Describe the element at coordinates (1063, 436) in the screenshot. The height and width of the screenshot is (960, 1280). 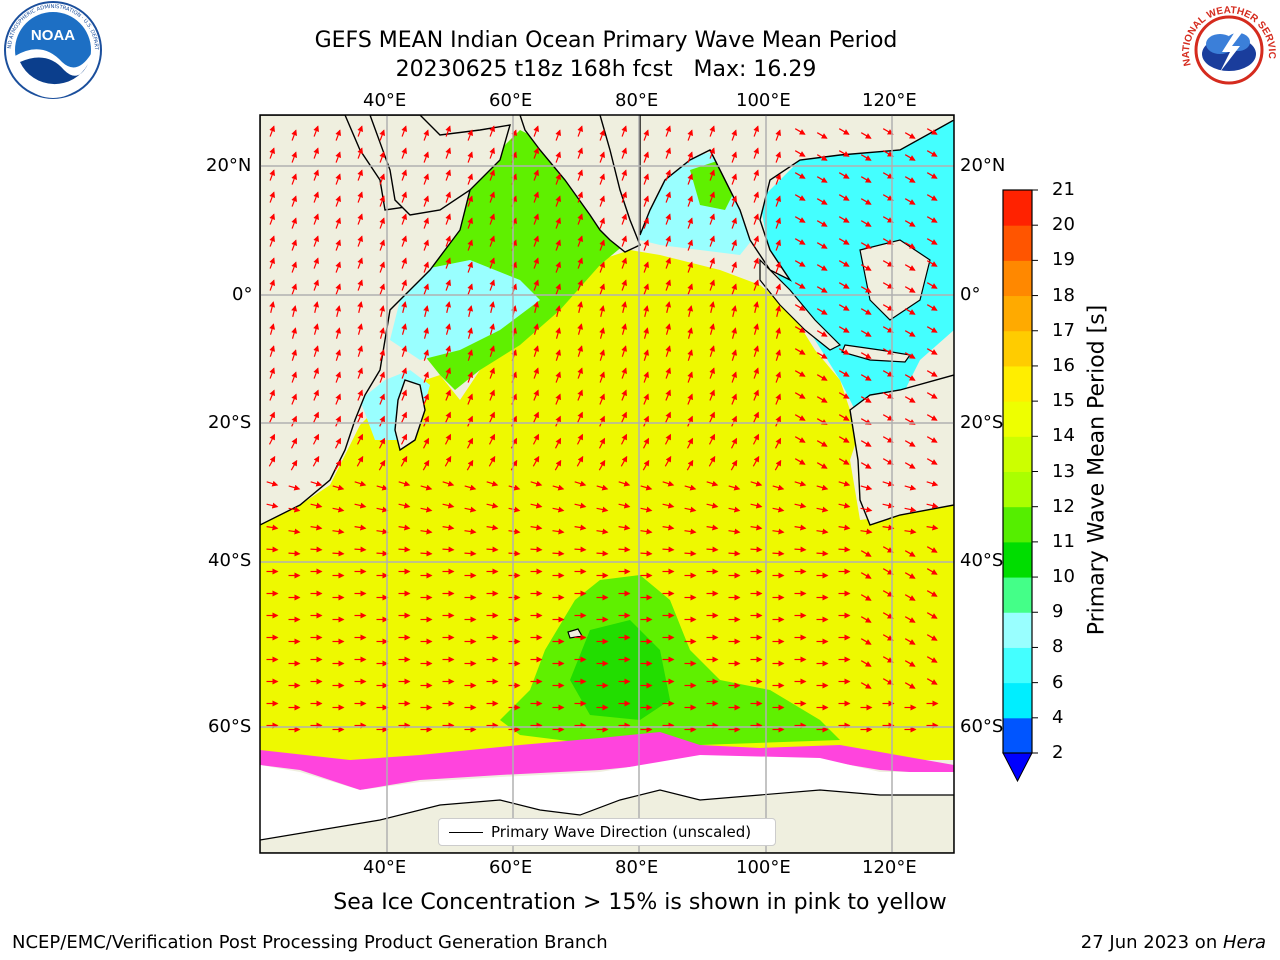
I see `colorbar-tick-label: 14` at that location.